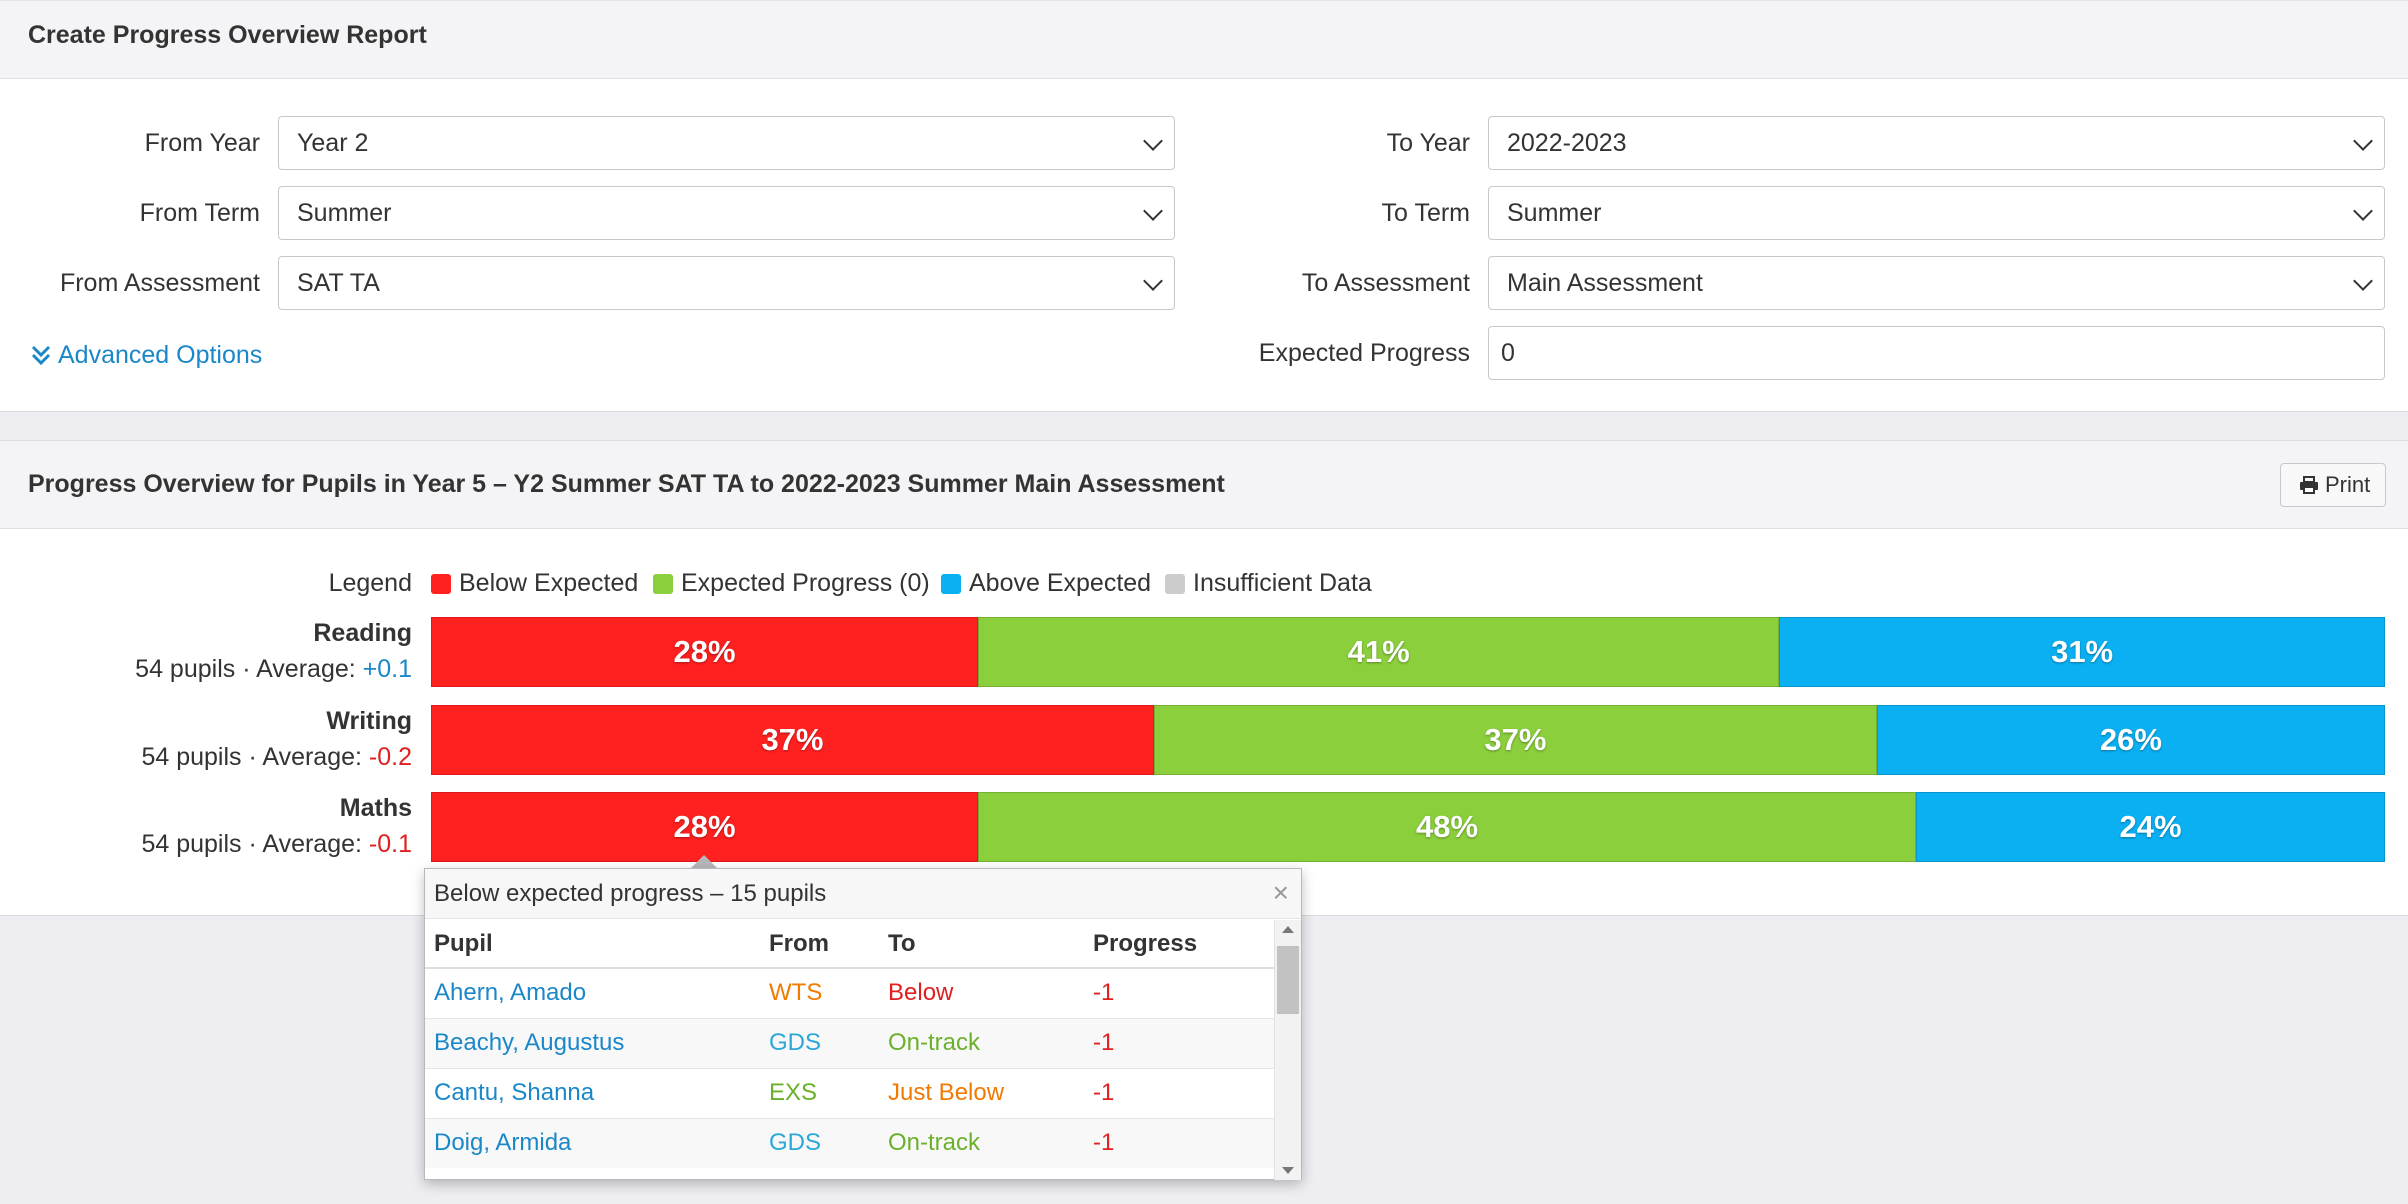  What do you see at coordinates (792, 740) in the screenshot?
I see `segment-below-expected: 37%` at bounding box center [792, 740].